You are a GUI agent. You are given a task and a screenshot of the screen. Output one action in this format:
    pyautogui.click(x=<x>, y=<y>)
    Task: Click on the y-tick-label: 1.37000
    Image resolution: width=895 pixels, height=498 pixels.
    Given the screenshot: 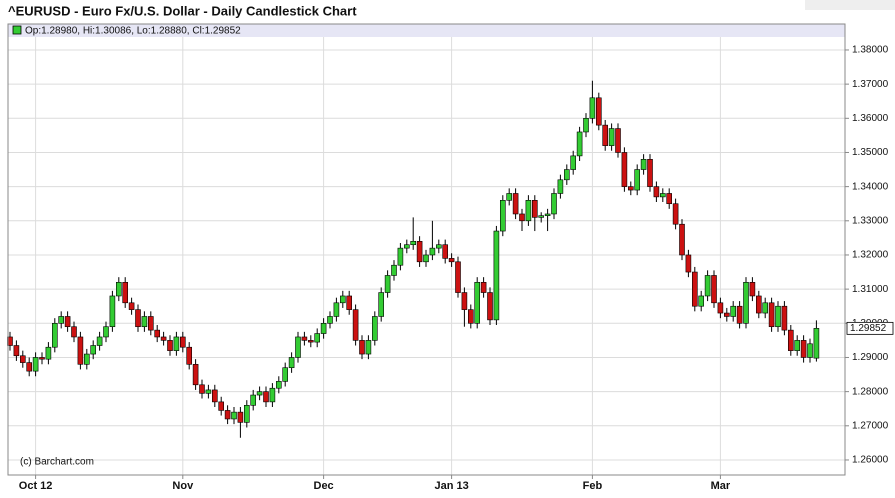 What is the action you would take?
    pyautogui.click(x=870, y=84)
    